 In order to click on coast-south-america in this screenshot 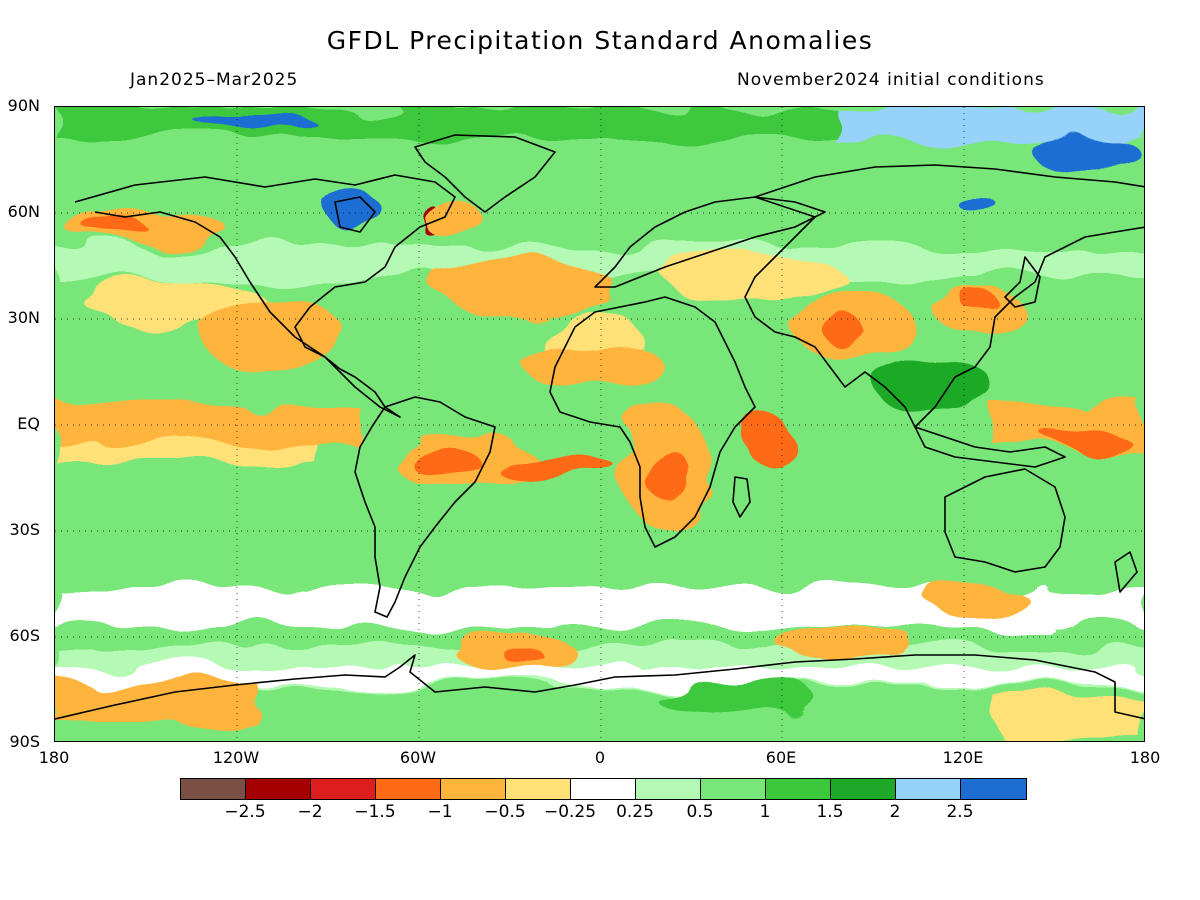, I will do `click(425, 507)`.